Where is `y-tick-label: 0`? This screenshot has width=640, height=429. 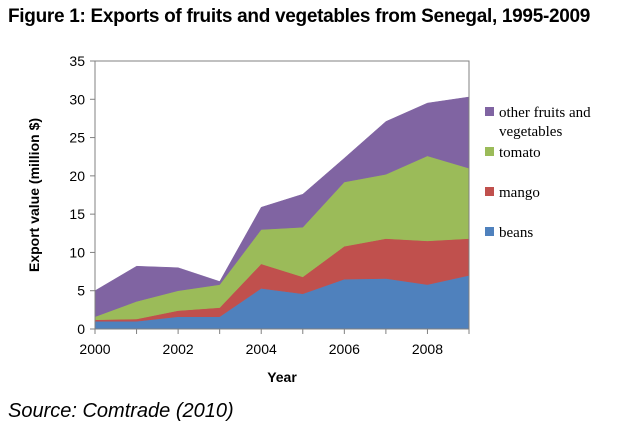
y-tick-label: 0 is located at coordinates (81, 329).